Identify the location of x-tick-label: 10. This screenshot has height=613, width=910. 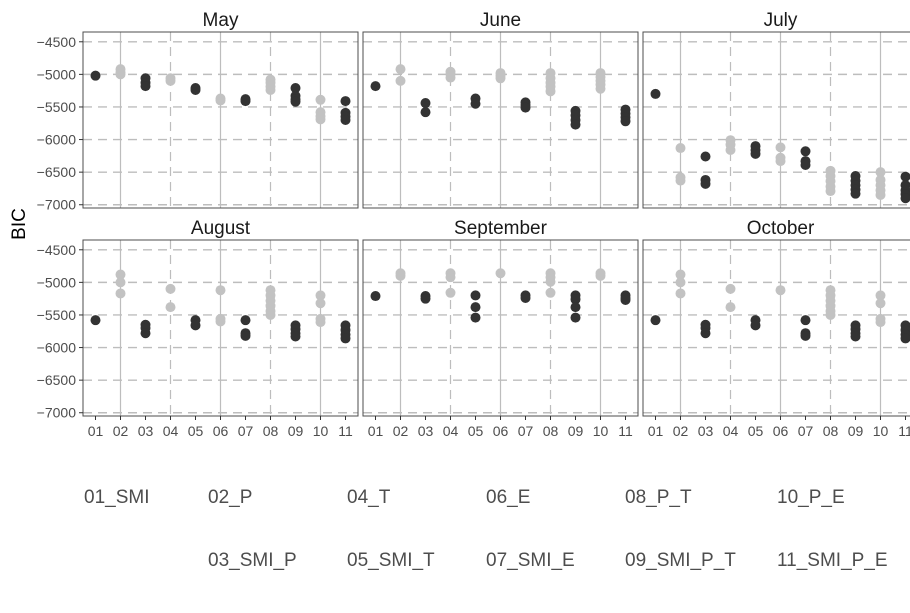
(601, 431).